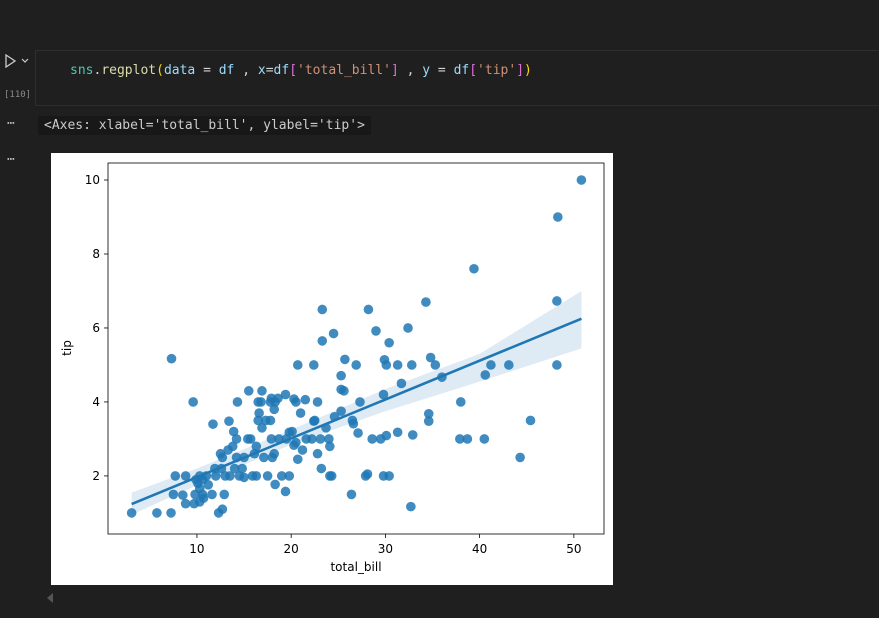 The width and height of the screenshot is (879, 618). I want to click on code-token: (, so click(160, 70).